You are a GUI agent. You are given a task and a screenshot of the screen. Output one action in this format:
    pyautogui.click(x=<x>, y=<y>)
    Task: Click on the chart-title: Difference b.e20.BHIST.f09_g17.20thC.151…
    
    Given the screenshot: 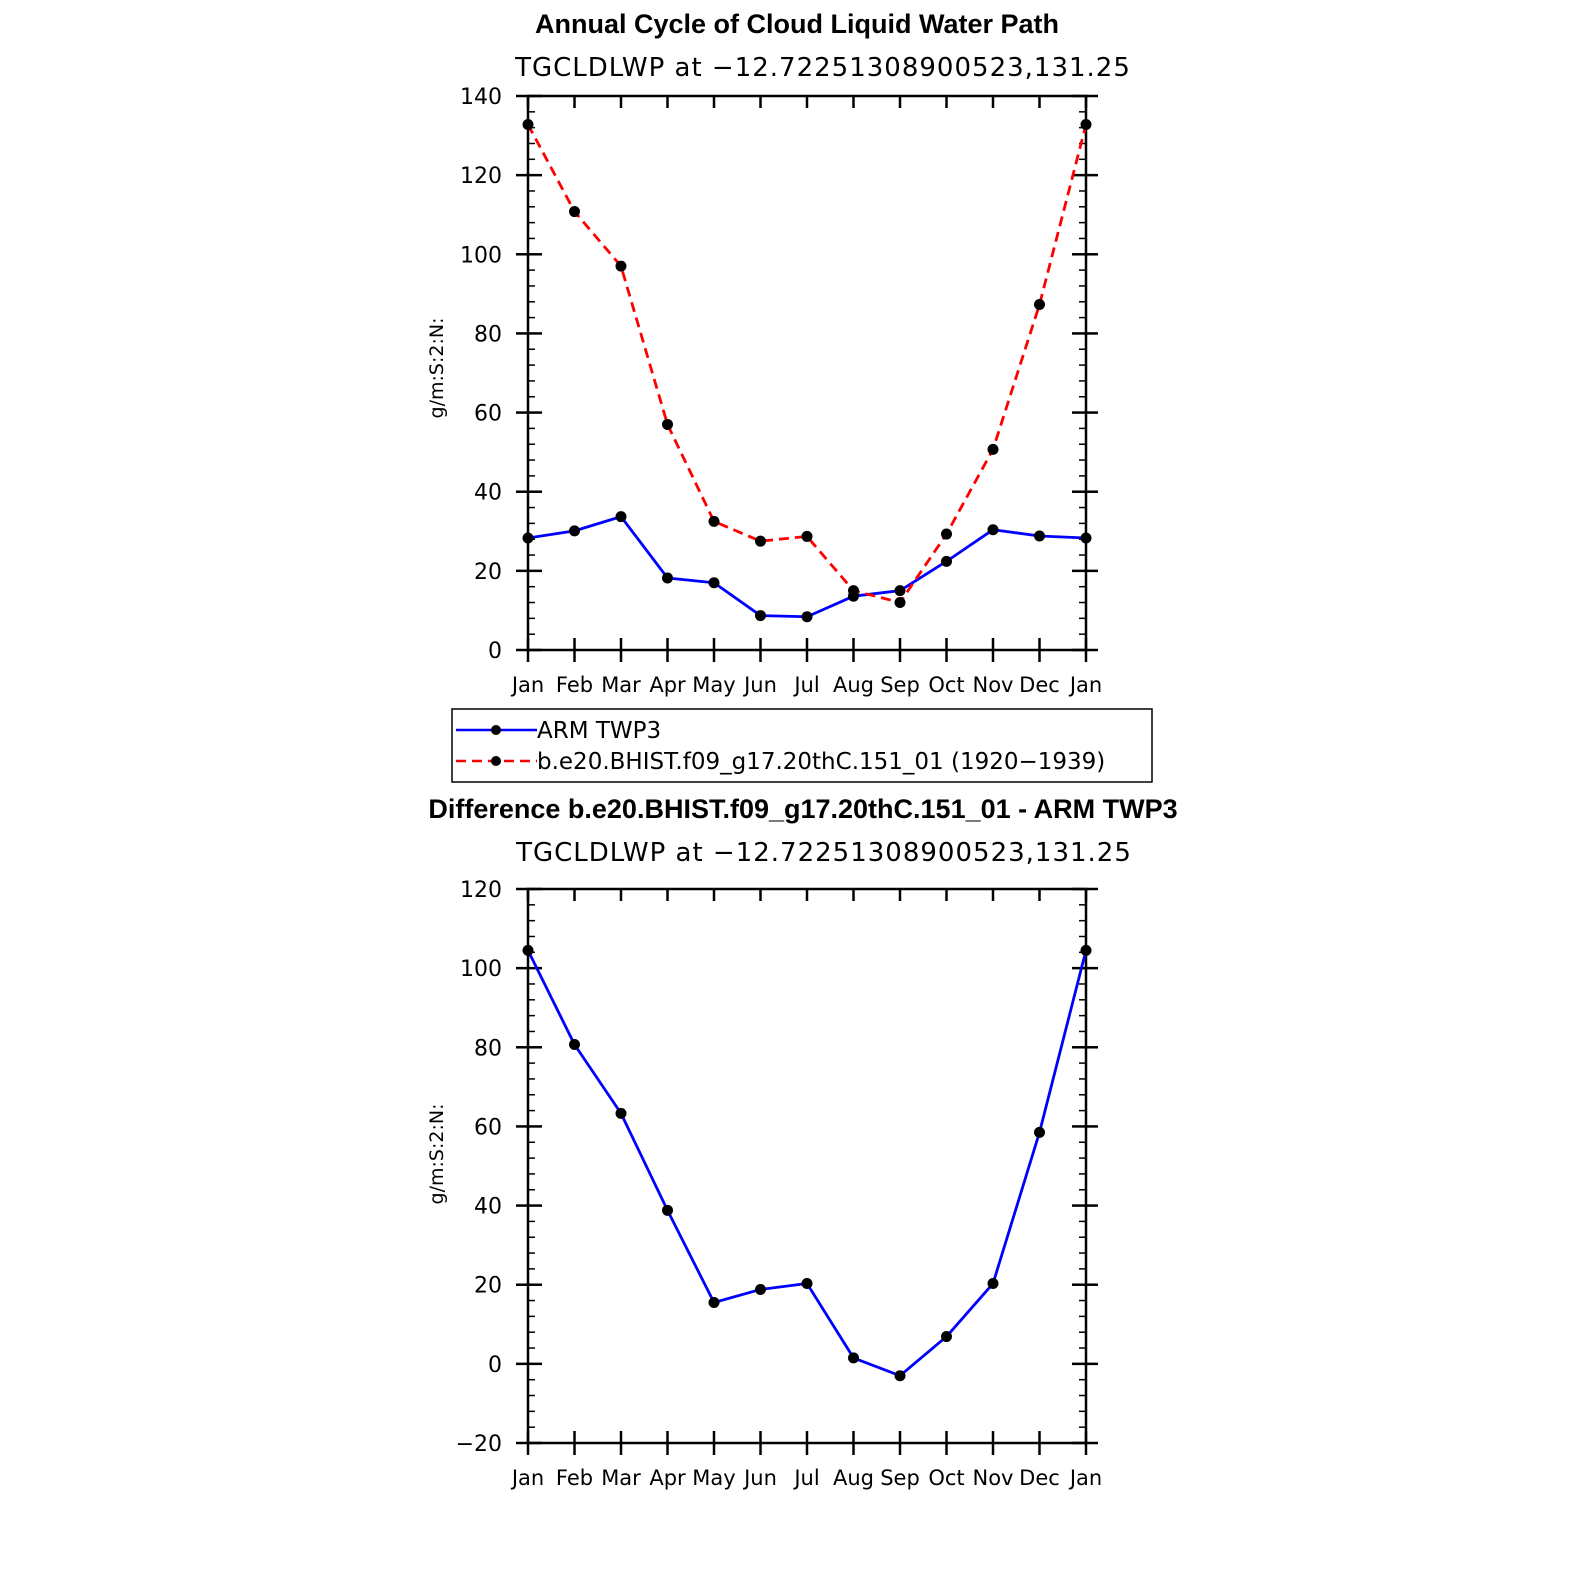 What is the action you would take?
    pyautogui.click(x=802, y=809)
    